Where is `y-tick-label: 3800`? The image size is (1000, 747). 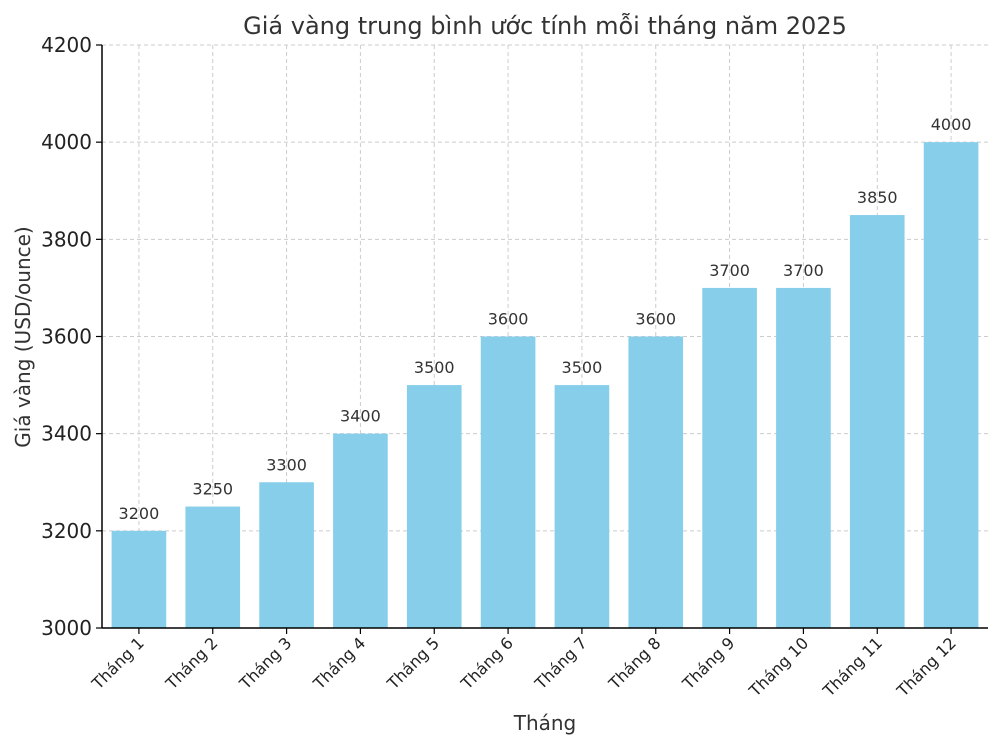
y-tick-label: 3800 is located at coordinates (66, 239).